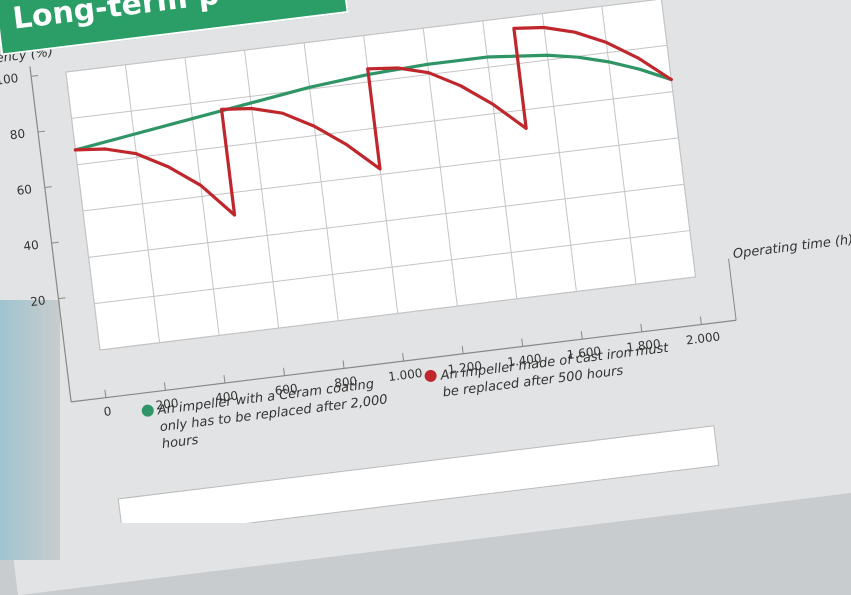 The width and height of the screenshot is (851, 595). Describe the element at coordinates (226, 397) in the screenshot. I see `x-tick-label: 400` at that location.